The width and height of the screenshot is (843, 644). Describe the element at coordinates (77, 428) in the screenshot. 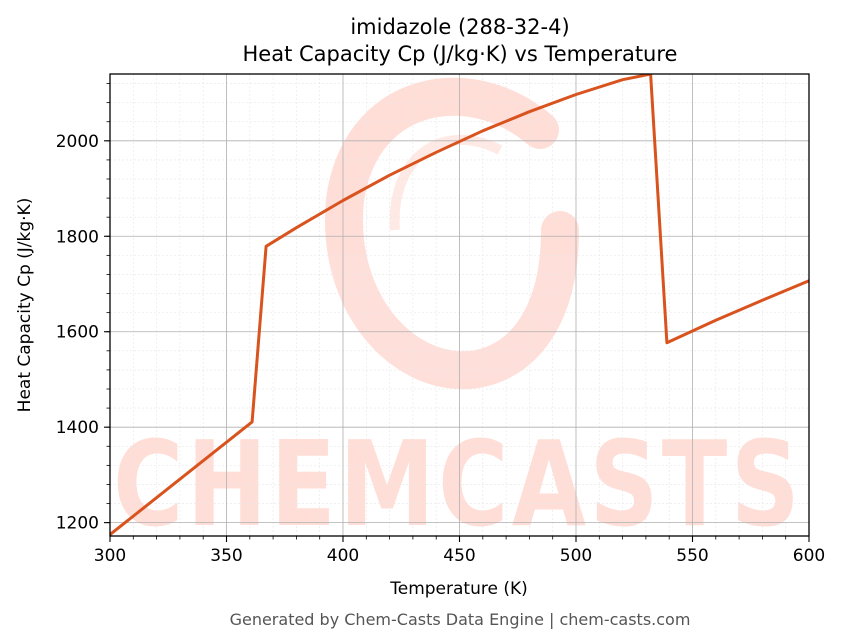

I see `y-tick-label: 1400` at that location.